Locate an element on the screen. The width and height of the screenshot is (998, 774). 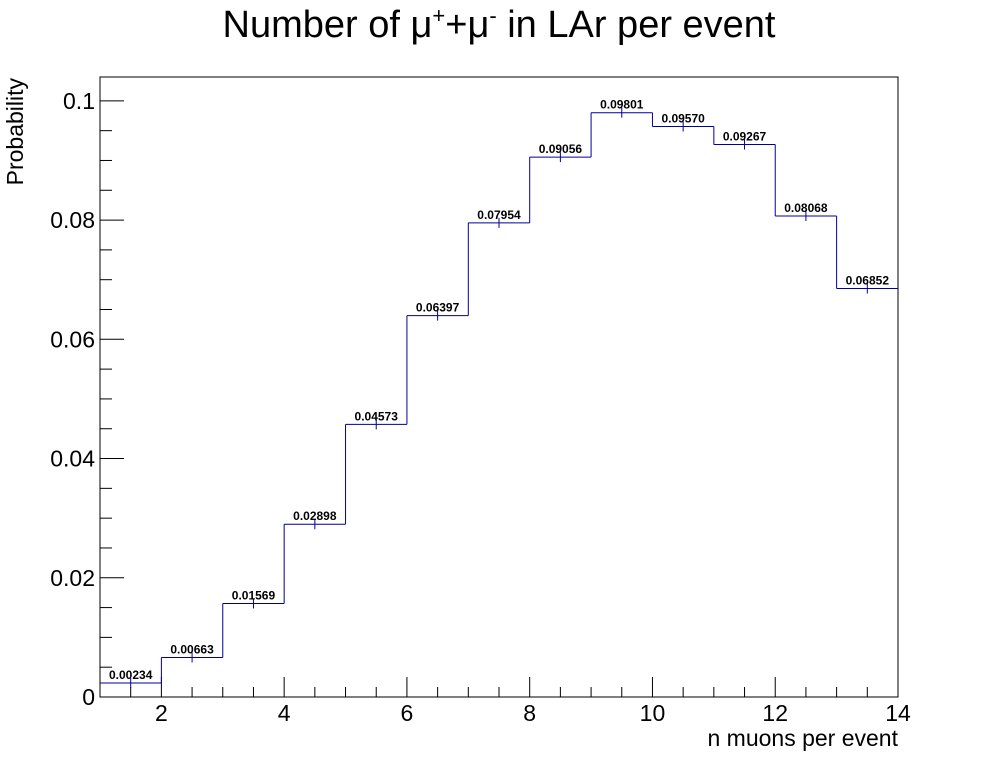
bin-value-label: 0.08068 is located at coordinates (806, 208).